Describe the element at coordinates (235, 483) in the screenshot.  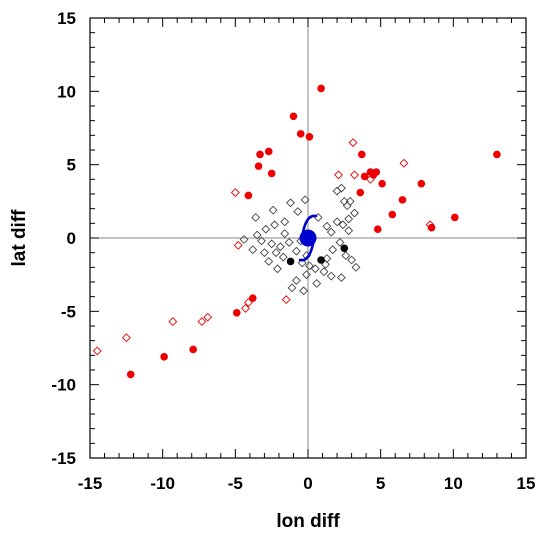
I see `x-tick-label: -5` at that location.